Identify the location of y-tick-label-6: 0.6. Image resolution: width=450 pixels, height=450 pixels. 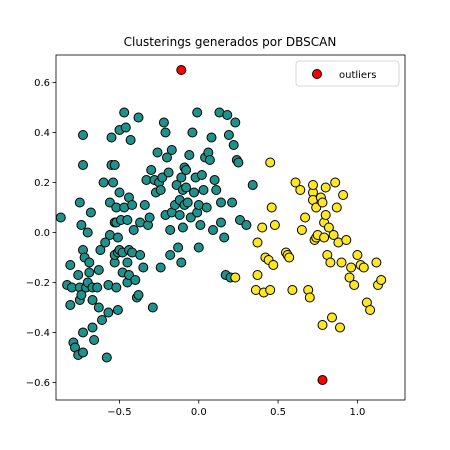
(42, 83).